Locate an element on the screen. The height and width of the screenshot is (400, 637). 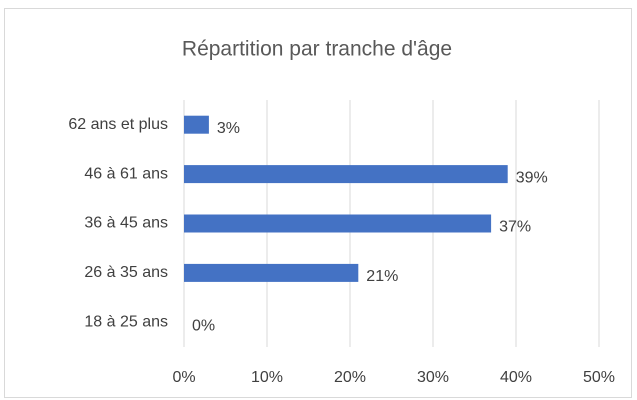
y-tick-label: 18 à 25 ans is located at coordinates (126, 322).